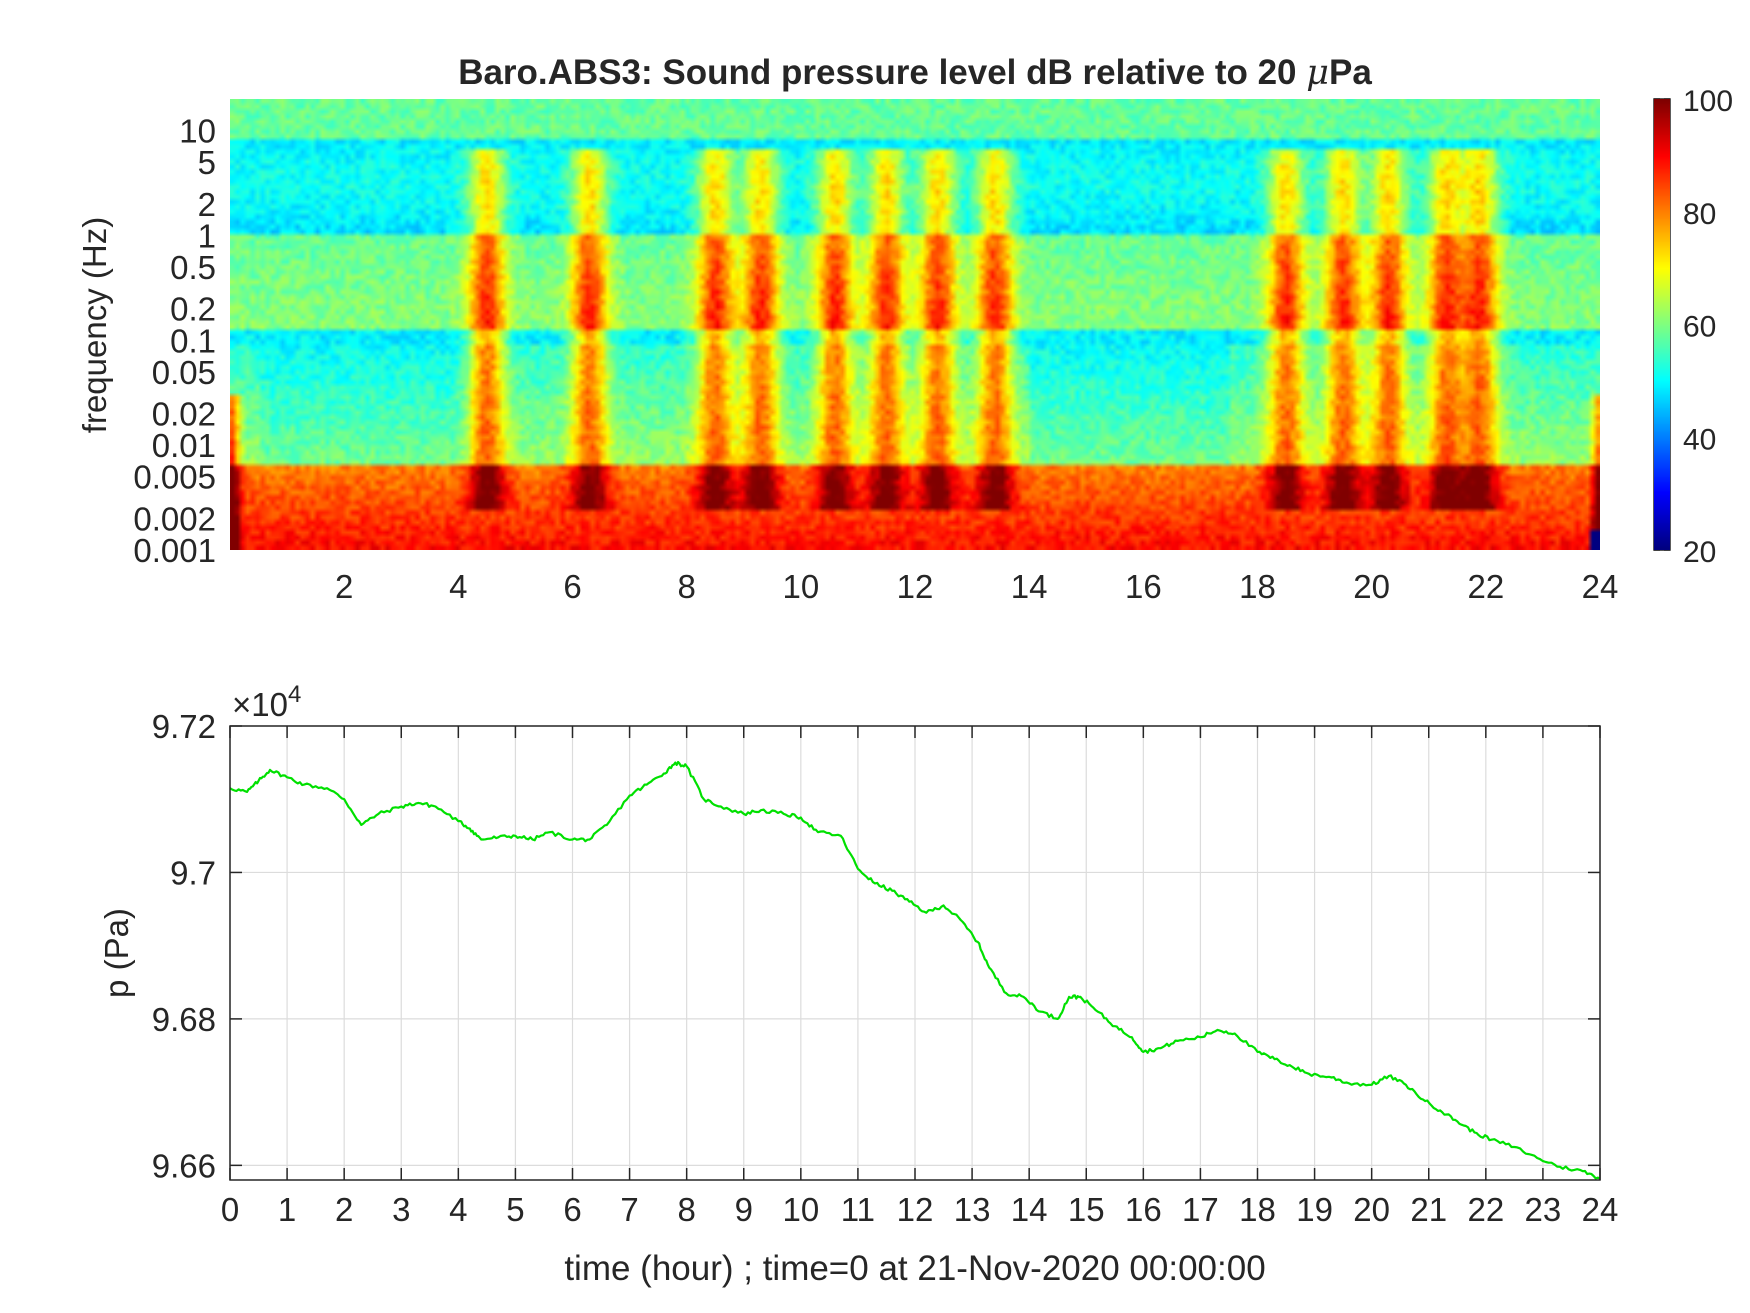  I want to click on pressure-x-tick-4: 4, so click(458, 1209).